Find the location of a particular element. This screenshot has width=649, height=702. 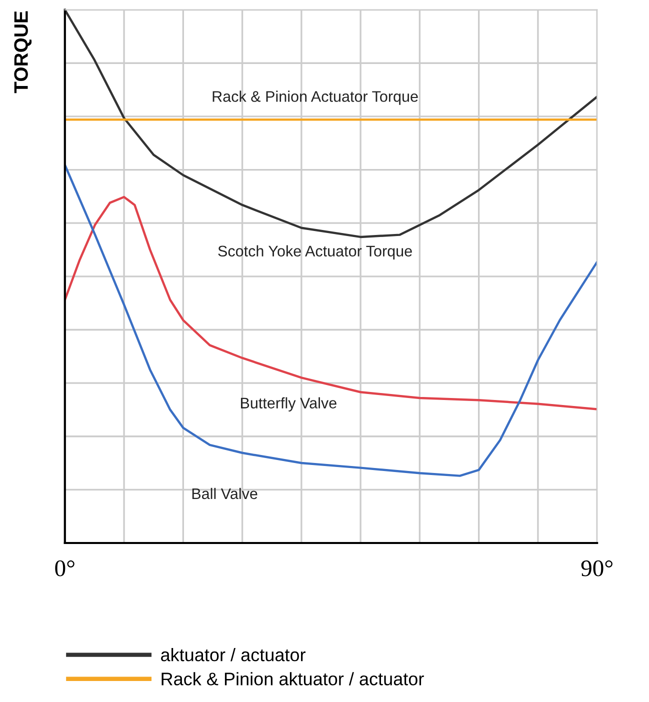

legend-label: aktuator / actuator is located at coordinates (233, 655).